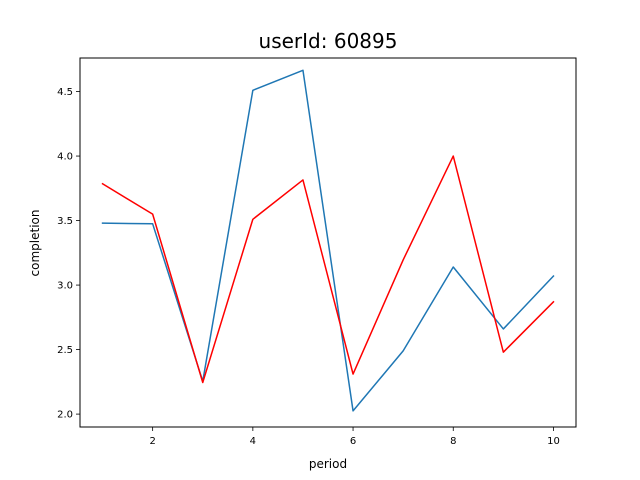 The width and height of the screenshot is (640, 480). I want to click on y-tick-label: 4.5, so click(65, 92).